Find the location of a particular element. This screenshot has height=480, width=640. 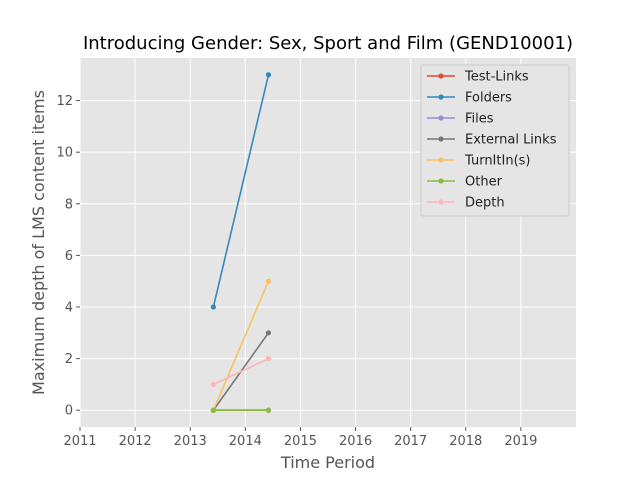

y-tick-label: 6 is located at coordinates (69, 256).